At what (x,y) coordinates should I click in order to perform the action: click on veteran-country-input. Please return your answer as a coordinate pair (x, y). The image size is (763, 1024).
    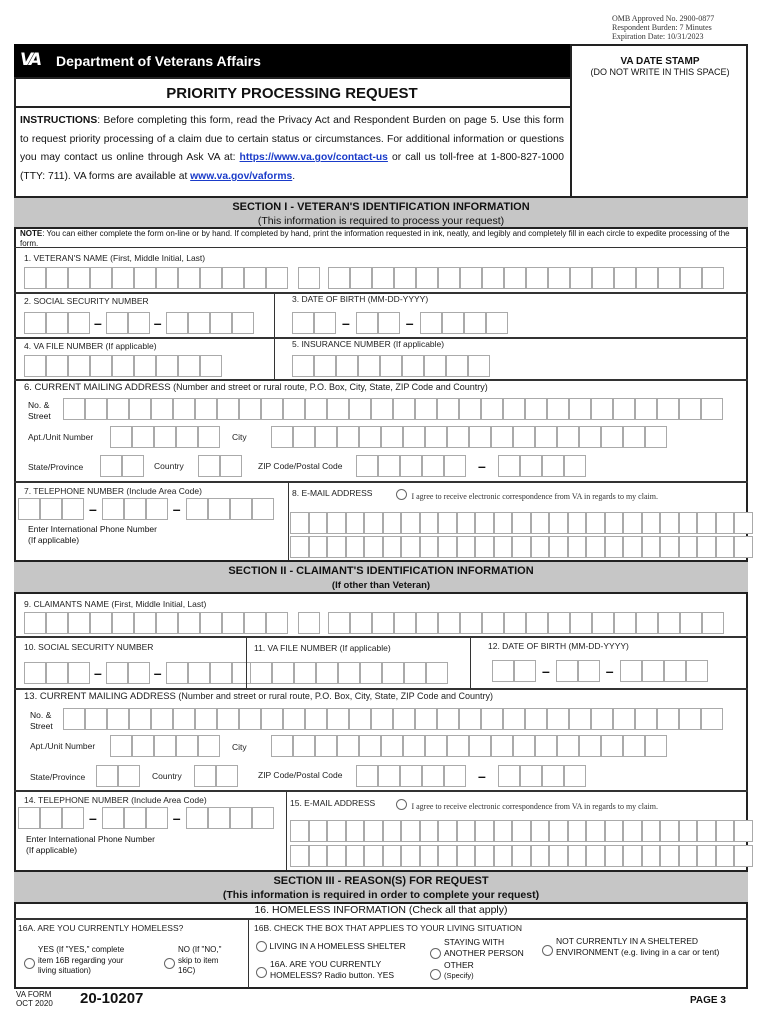
    Looking at the image, I should click on (220, 466).